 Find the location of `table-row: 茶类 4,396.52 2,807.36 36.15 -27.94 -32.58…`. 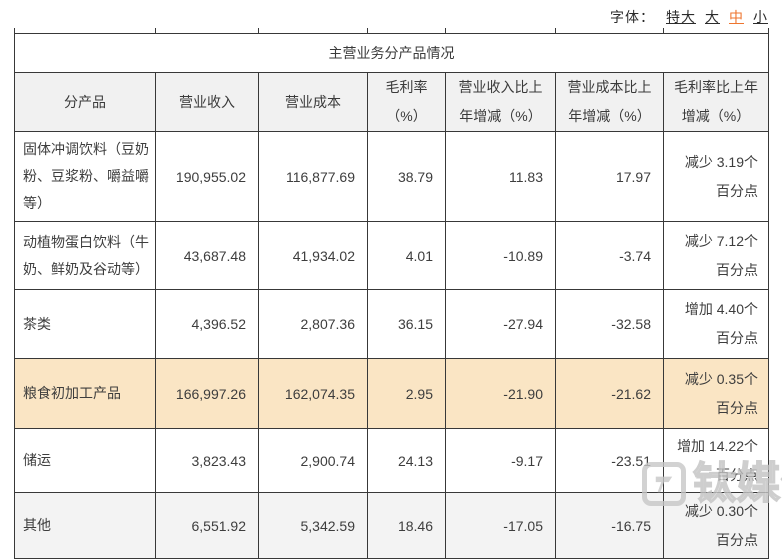

table-row: 茶类 4,396.52 2,807.36 36.15 -27.94 -32.58… is located at coordinates (391, 324).